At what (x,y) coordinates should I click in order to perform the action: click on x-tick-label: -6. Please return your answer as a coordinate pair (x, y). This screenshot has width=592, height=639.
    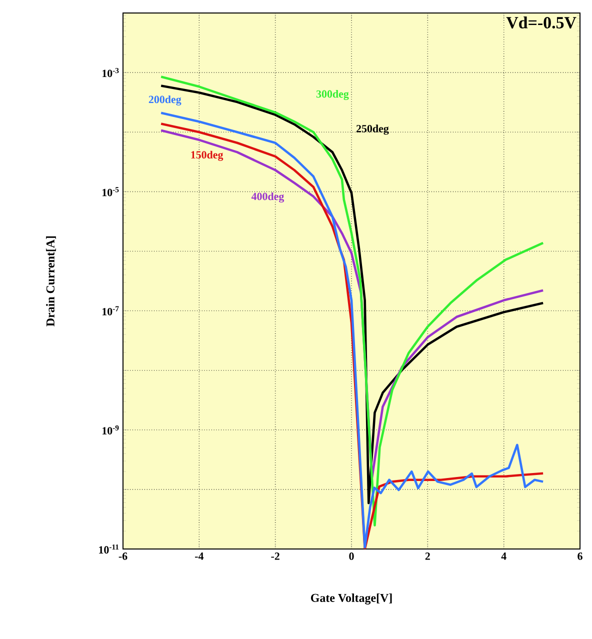
    Looking at the image, I should click on (123, 556).